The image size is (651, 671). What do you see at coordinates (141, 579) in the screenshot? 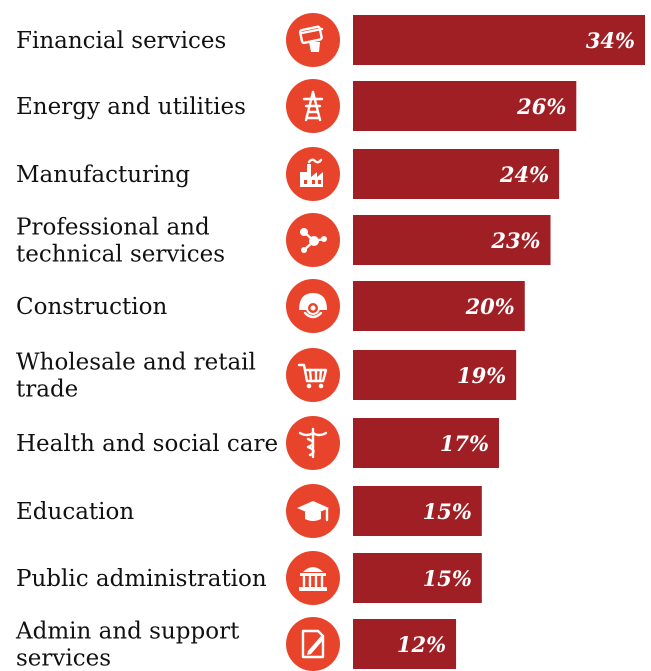
I see `category-label: Public administration` at bounding box center [141, 579].